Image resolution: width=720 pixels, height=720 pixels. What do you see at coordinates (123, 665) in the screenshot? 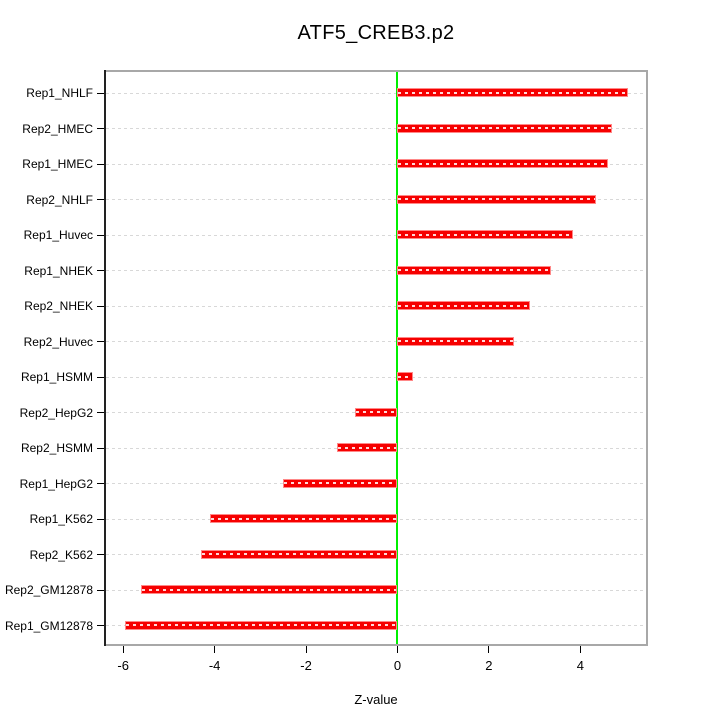
I see `x-tick-label: -6` at bounding box center [123, 665].